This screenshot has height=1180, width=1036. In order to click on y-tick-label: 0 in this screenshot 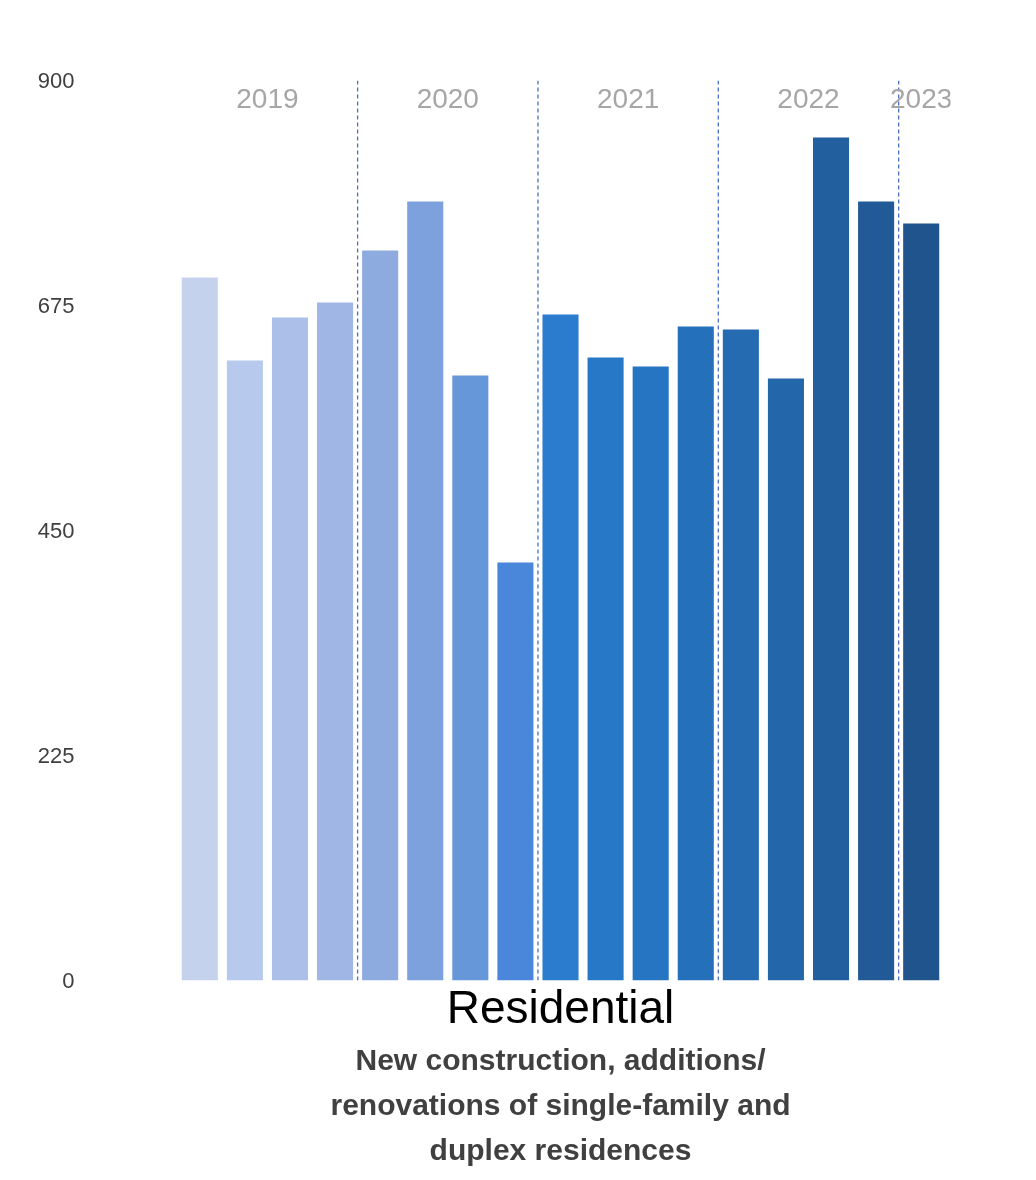, I will do `click(68, 980)`.